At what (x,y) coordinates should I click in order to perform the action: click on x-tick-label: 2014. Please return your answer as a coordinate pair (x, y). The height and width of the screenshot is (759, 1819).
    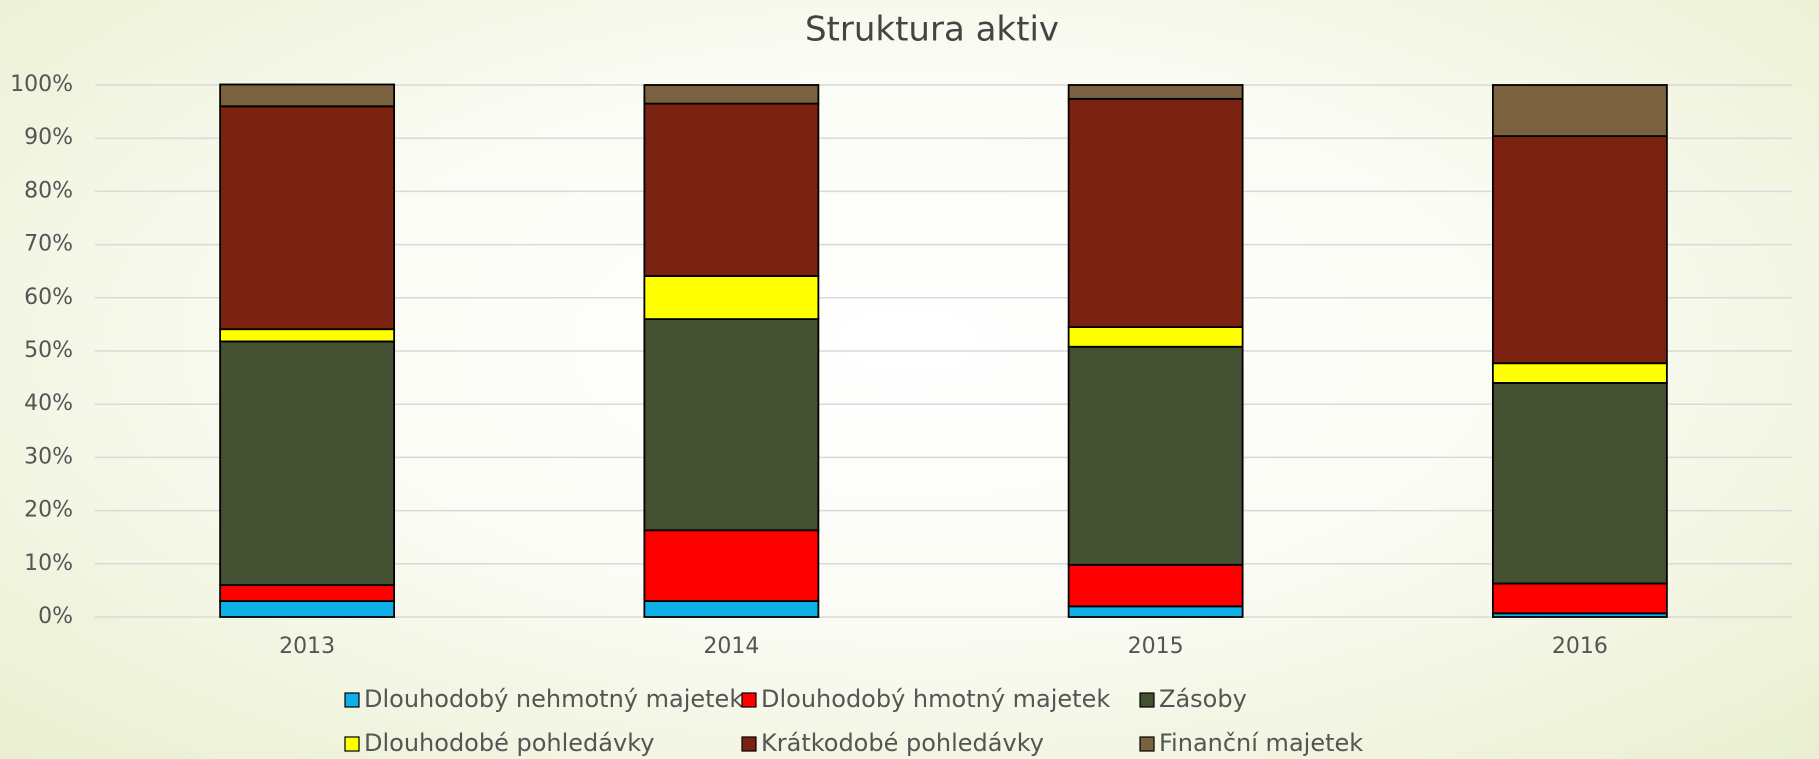
    Looking at the image, I should click on (731, 646).